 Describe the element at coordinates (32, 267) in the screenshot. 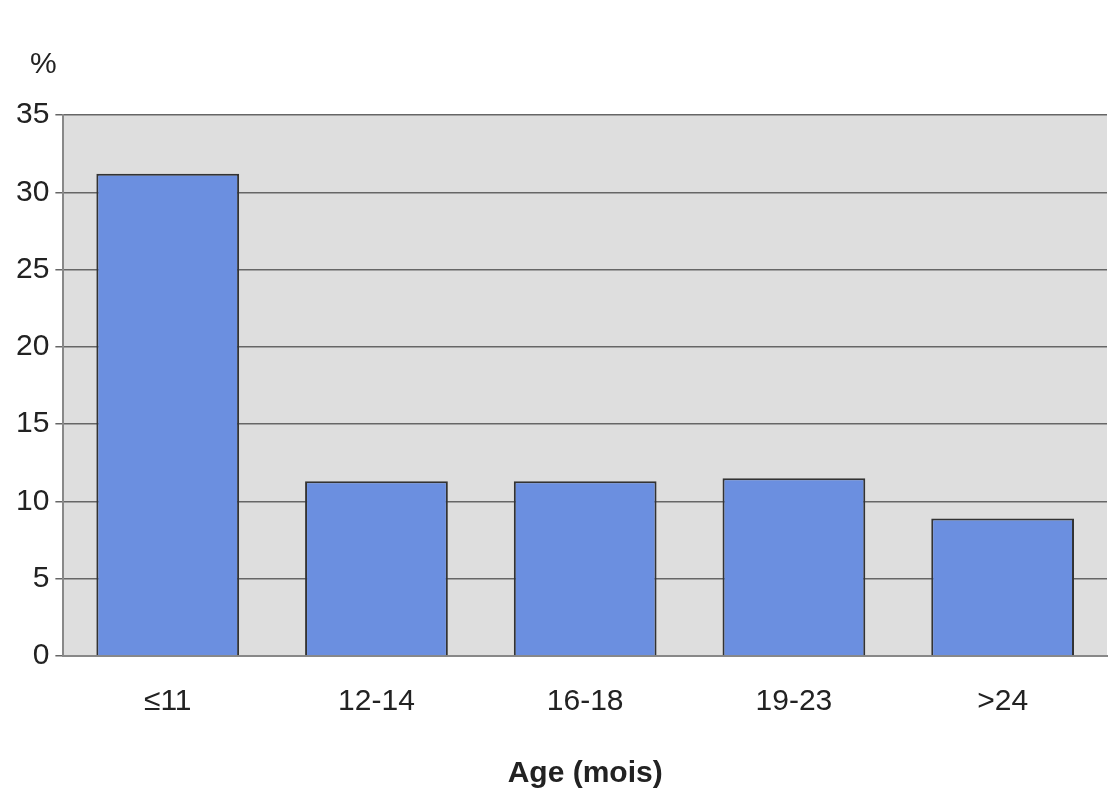

I see `y-tick-label: 25` at that location.